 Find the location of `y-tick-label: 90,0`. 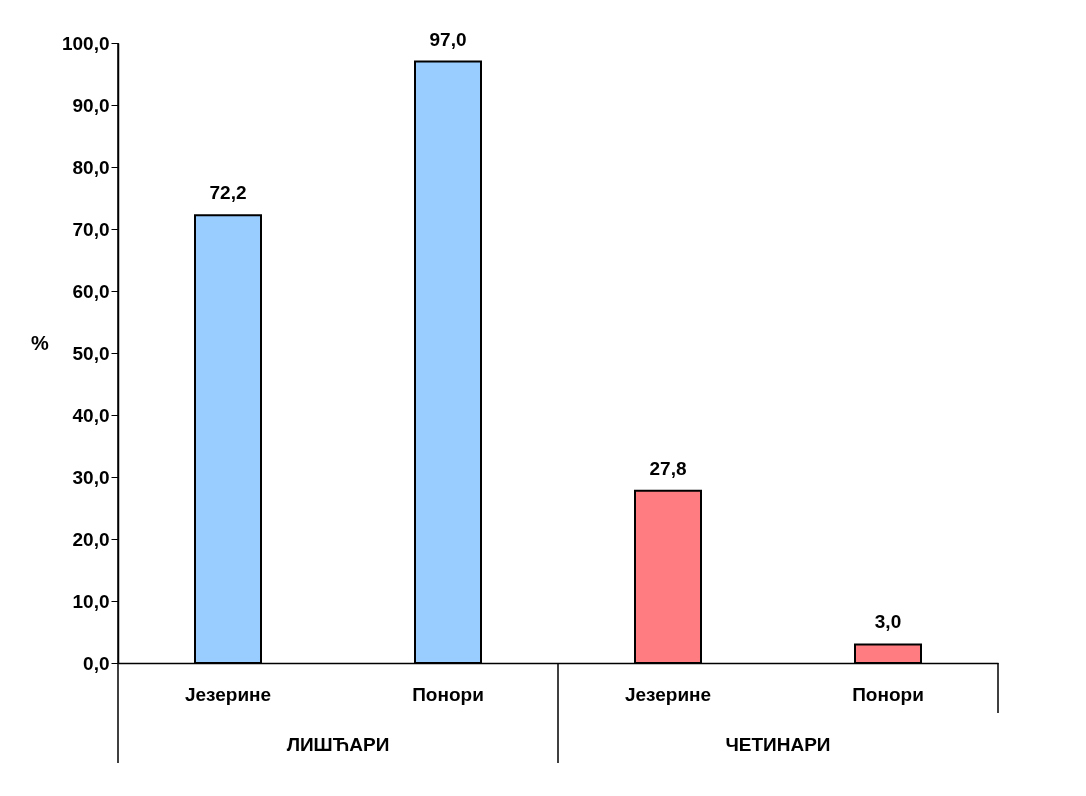

y-tick-label: 90,0 is located at coordinates (91, 105).